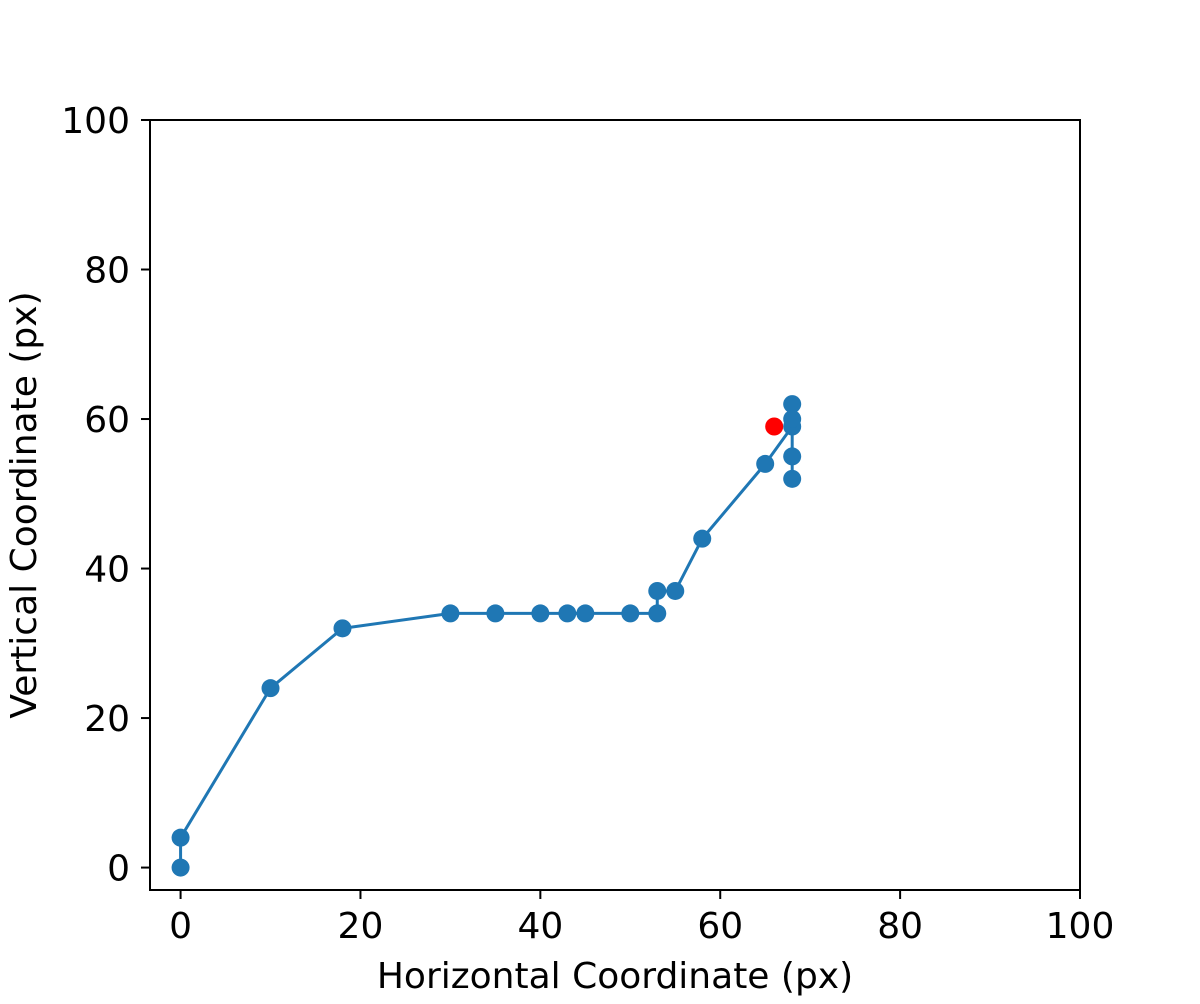 Image resolution: width=1200 pixels, height=1004 pixels. I want to click on y-tick-label: 0, so click(118, 869).